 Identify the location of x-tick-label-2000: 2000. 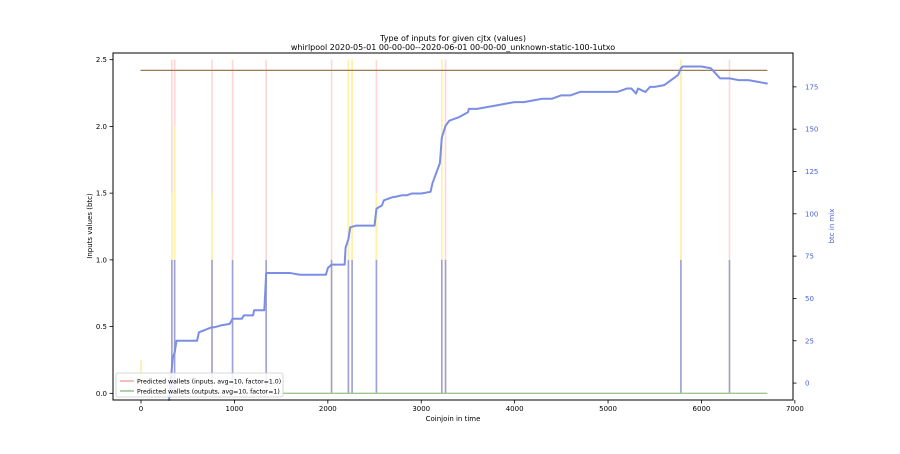
(328, 409).